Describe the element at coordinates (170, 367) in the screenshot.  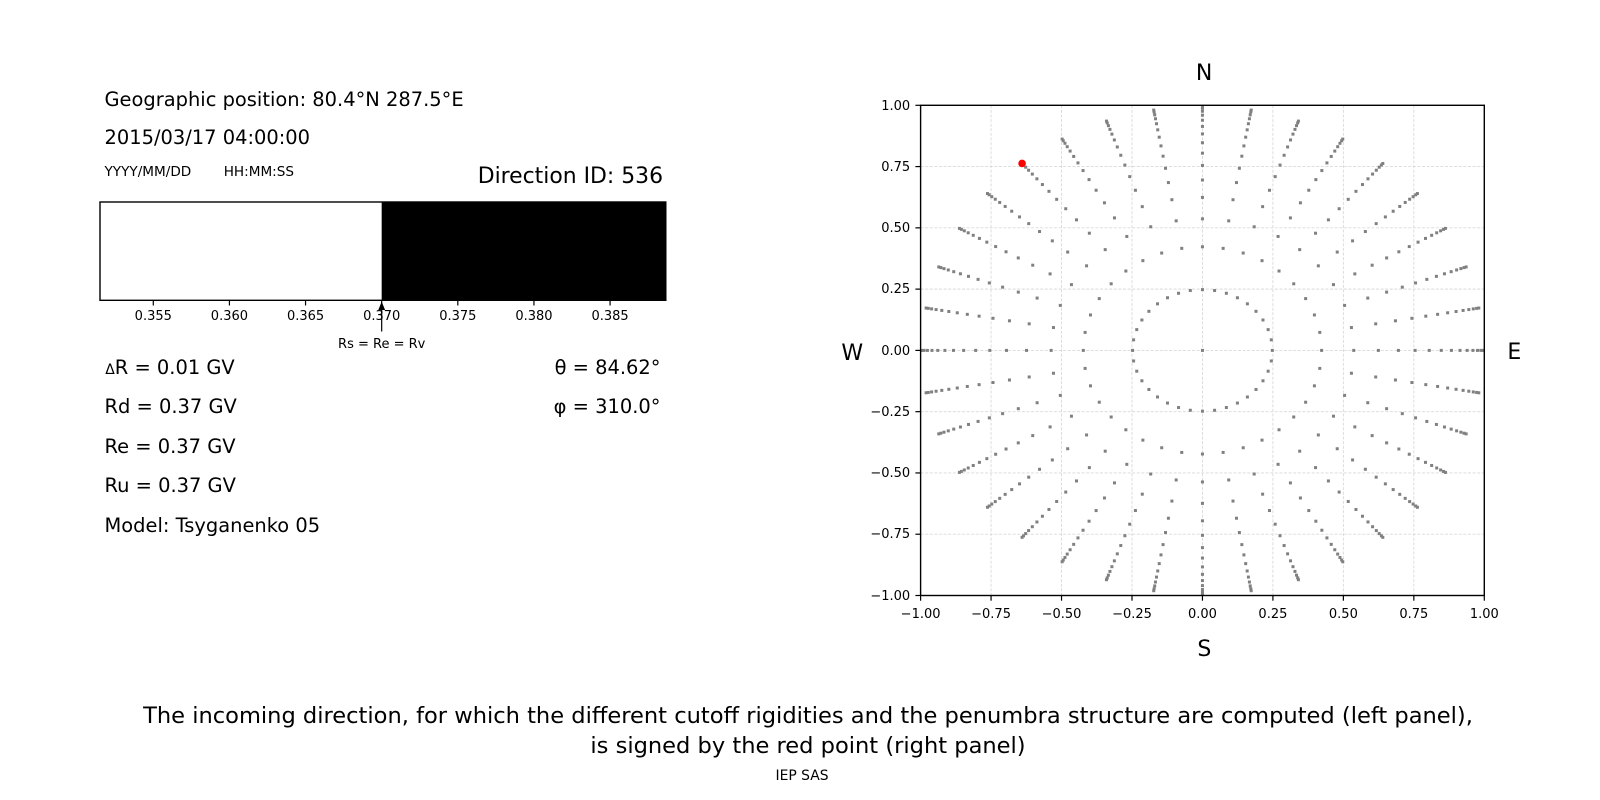
I see `delta-r-value: ΔR = 0.01 GV` at that location.